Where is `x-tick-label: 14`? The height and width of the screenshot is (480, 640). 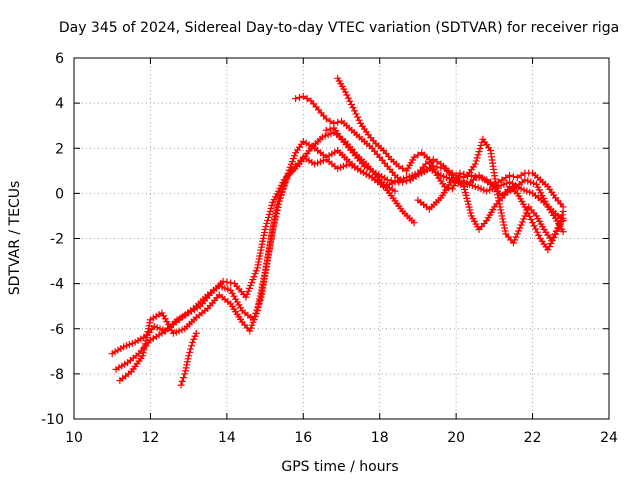
x-tick-label: 14 is located at coordinates (227, 438).